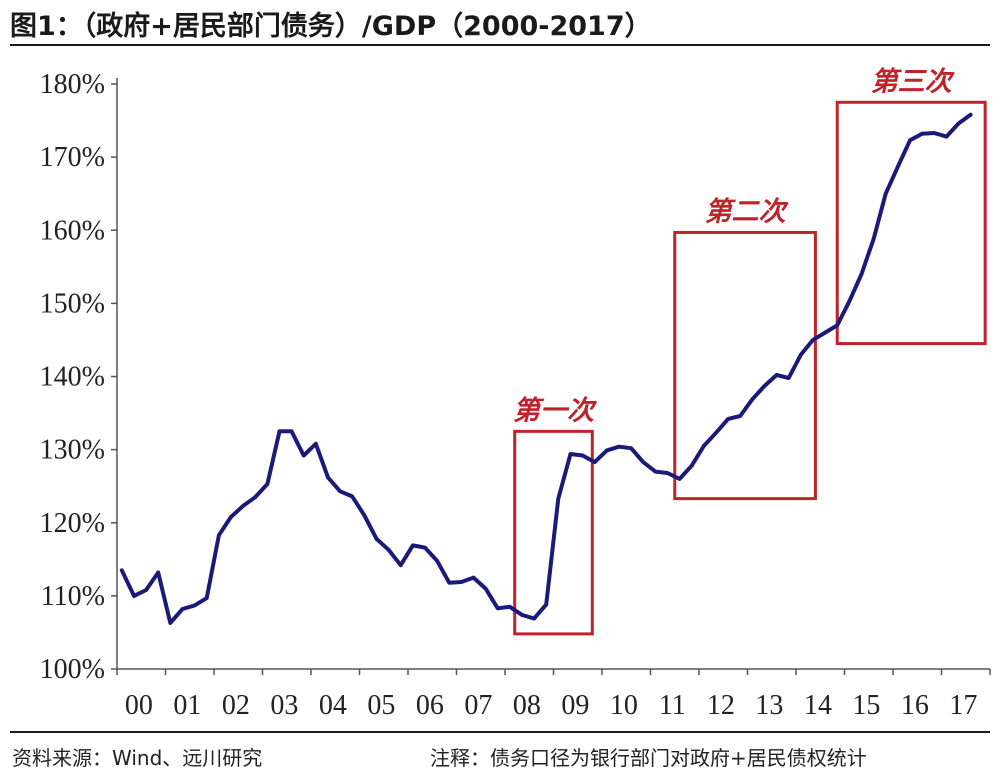 The height and width of the screenshot is (778, 1000). What do you see at coordinates (648, 758) in the screenshot?
I see `footnote: 注释：债务口径为银行部门对政府+居民债权统计` at bounding box center [648, 758].